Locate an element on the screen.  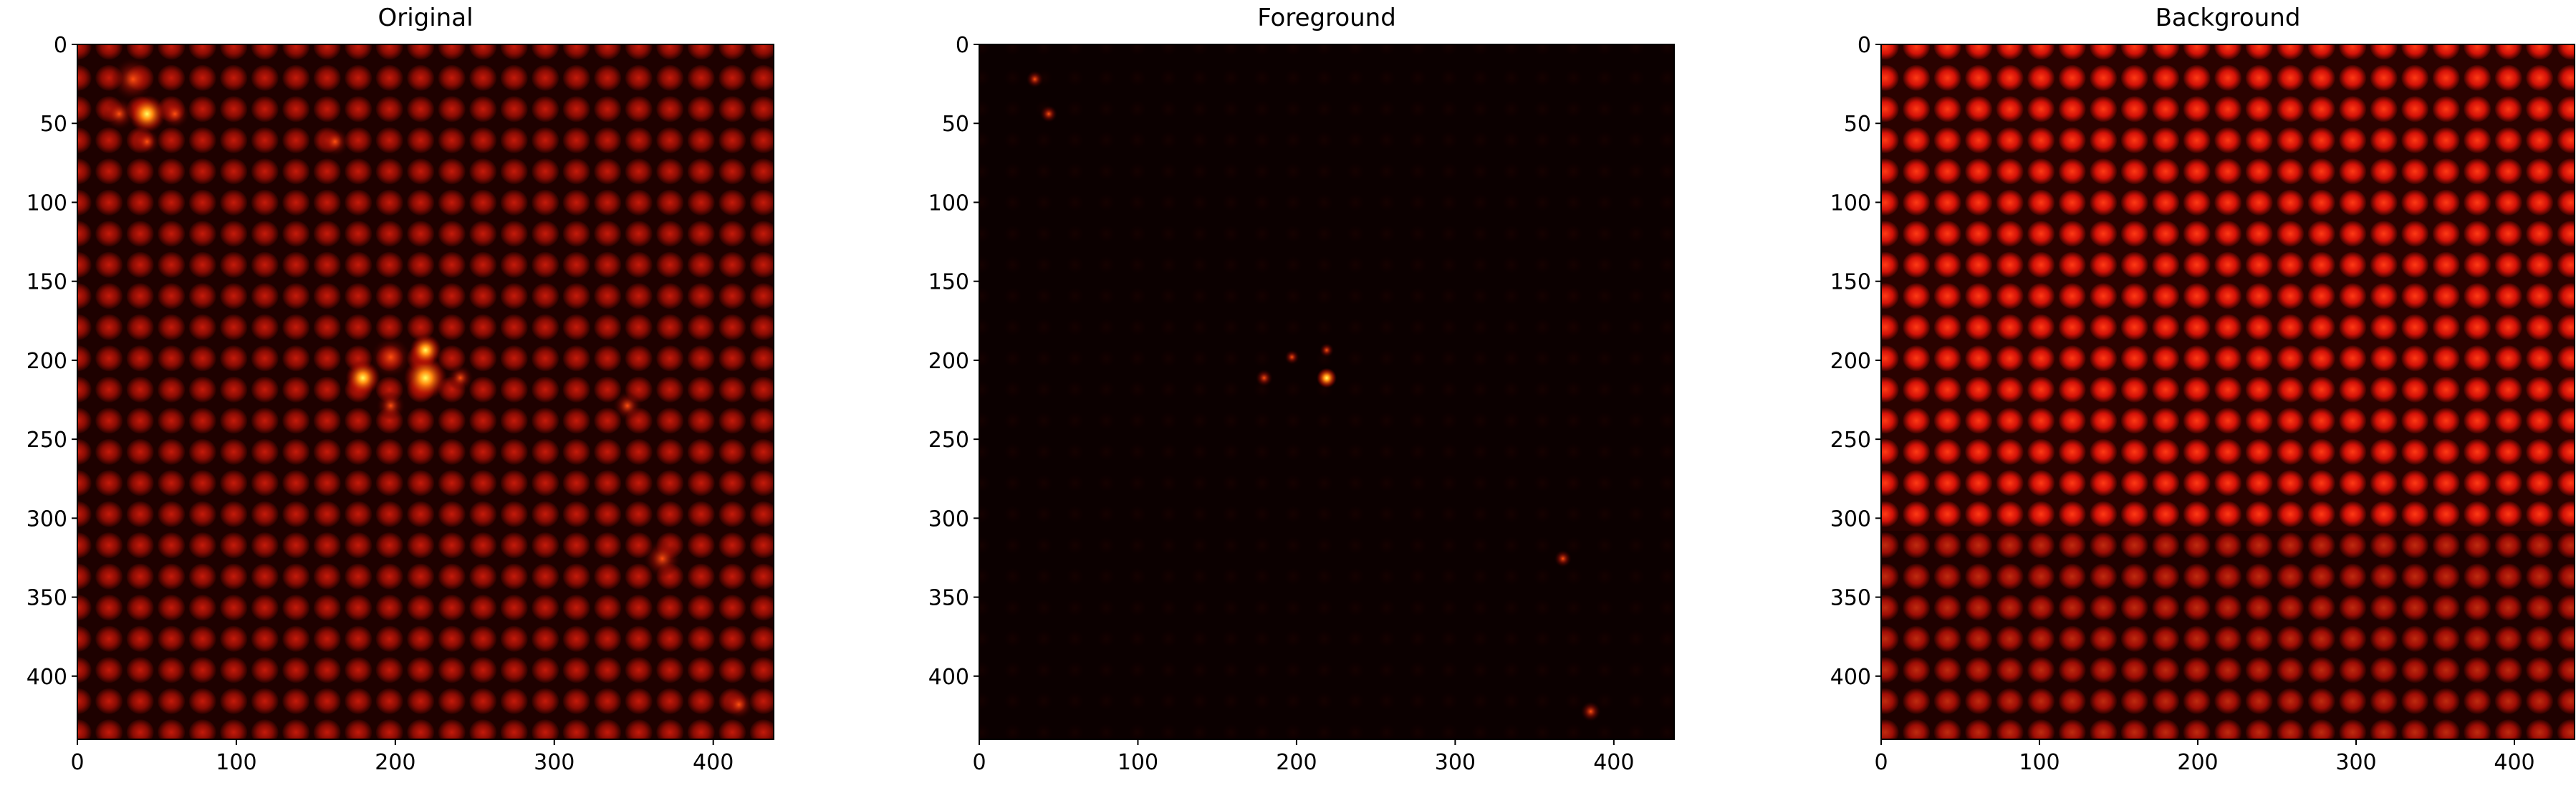
chart-title: Original is located at coordinates (425, 18).